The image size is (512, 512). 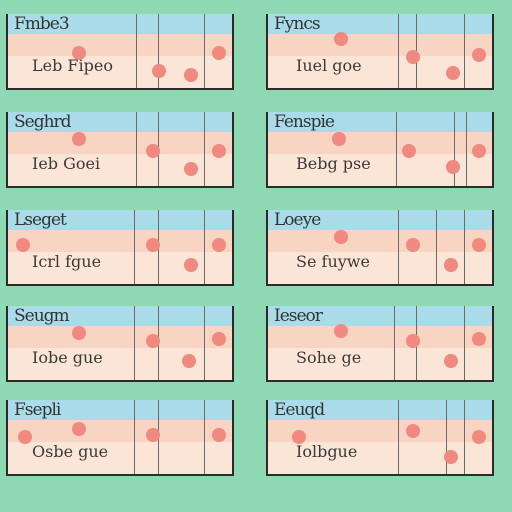 I want to click on card-label: Bebg pse, so click(x=333, y=163).